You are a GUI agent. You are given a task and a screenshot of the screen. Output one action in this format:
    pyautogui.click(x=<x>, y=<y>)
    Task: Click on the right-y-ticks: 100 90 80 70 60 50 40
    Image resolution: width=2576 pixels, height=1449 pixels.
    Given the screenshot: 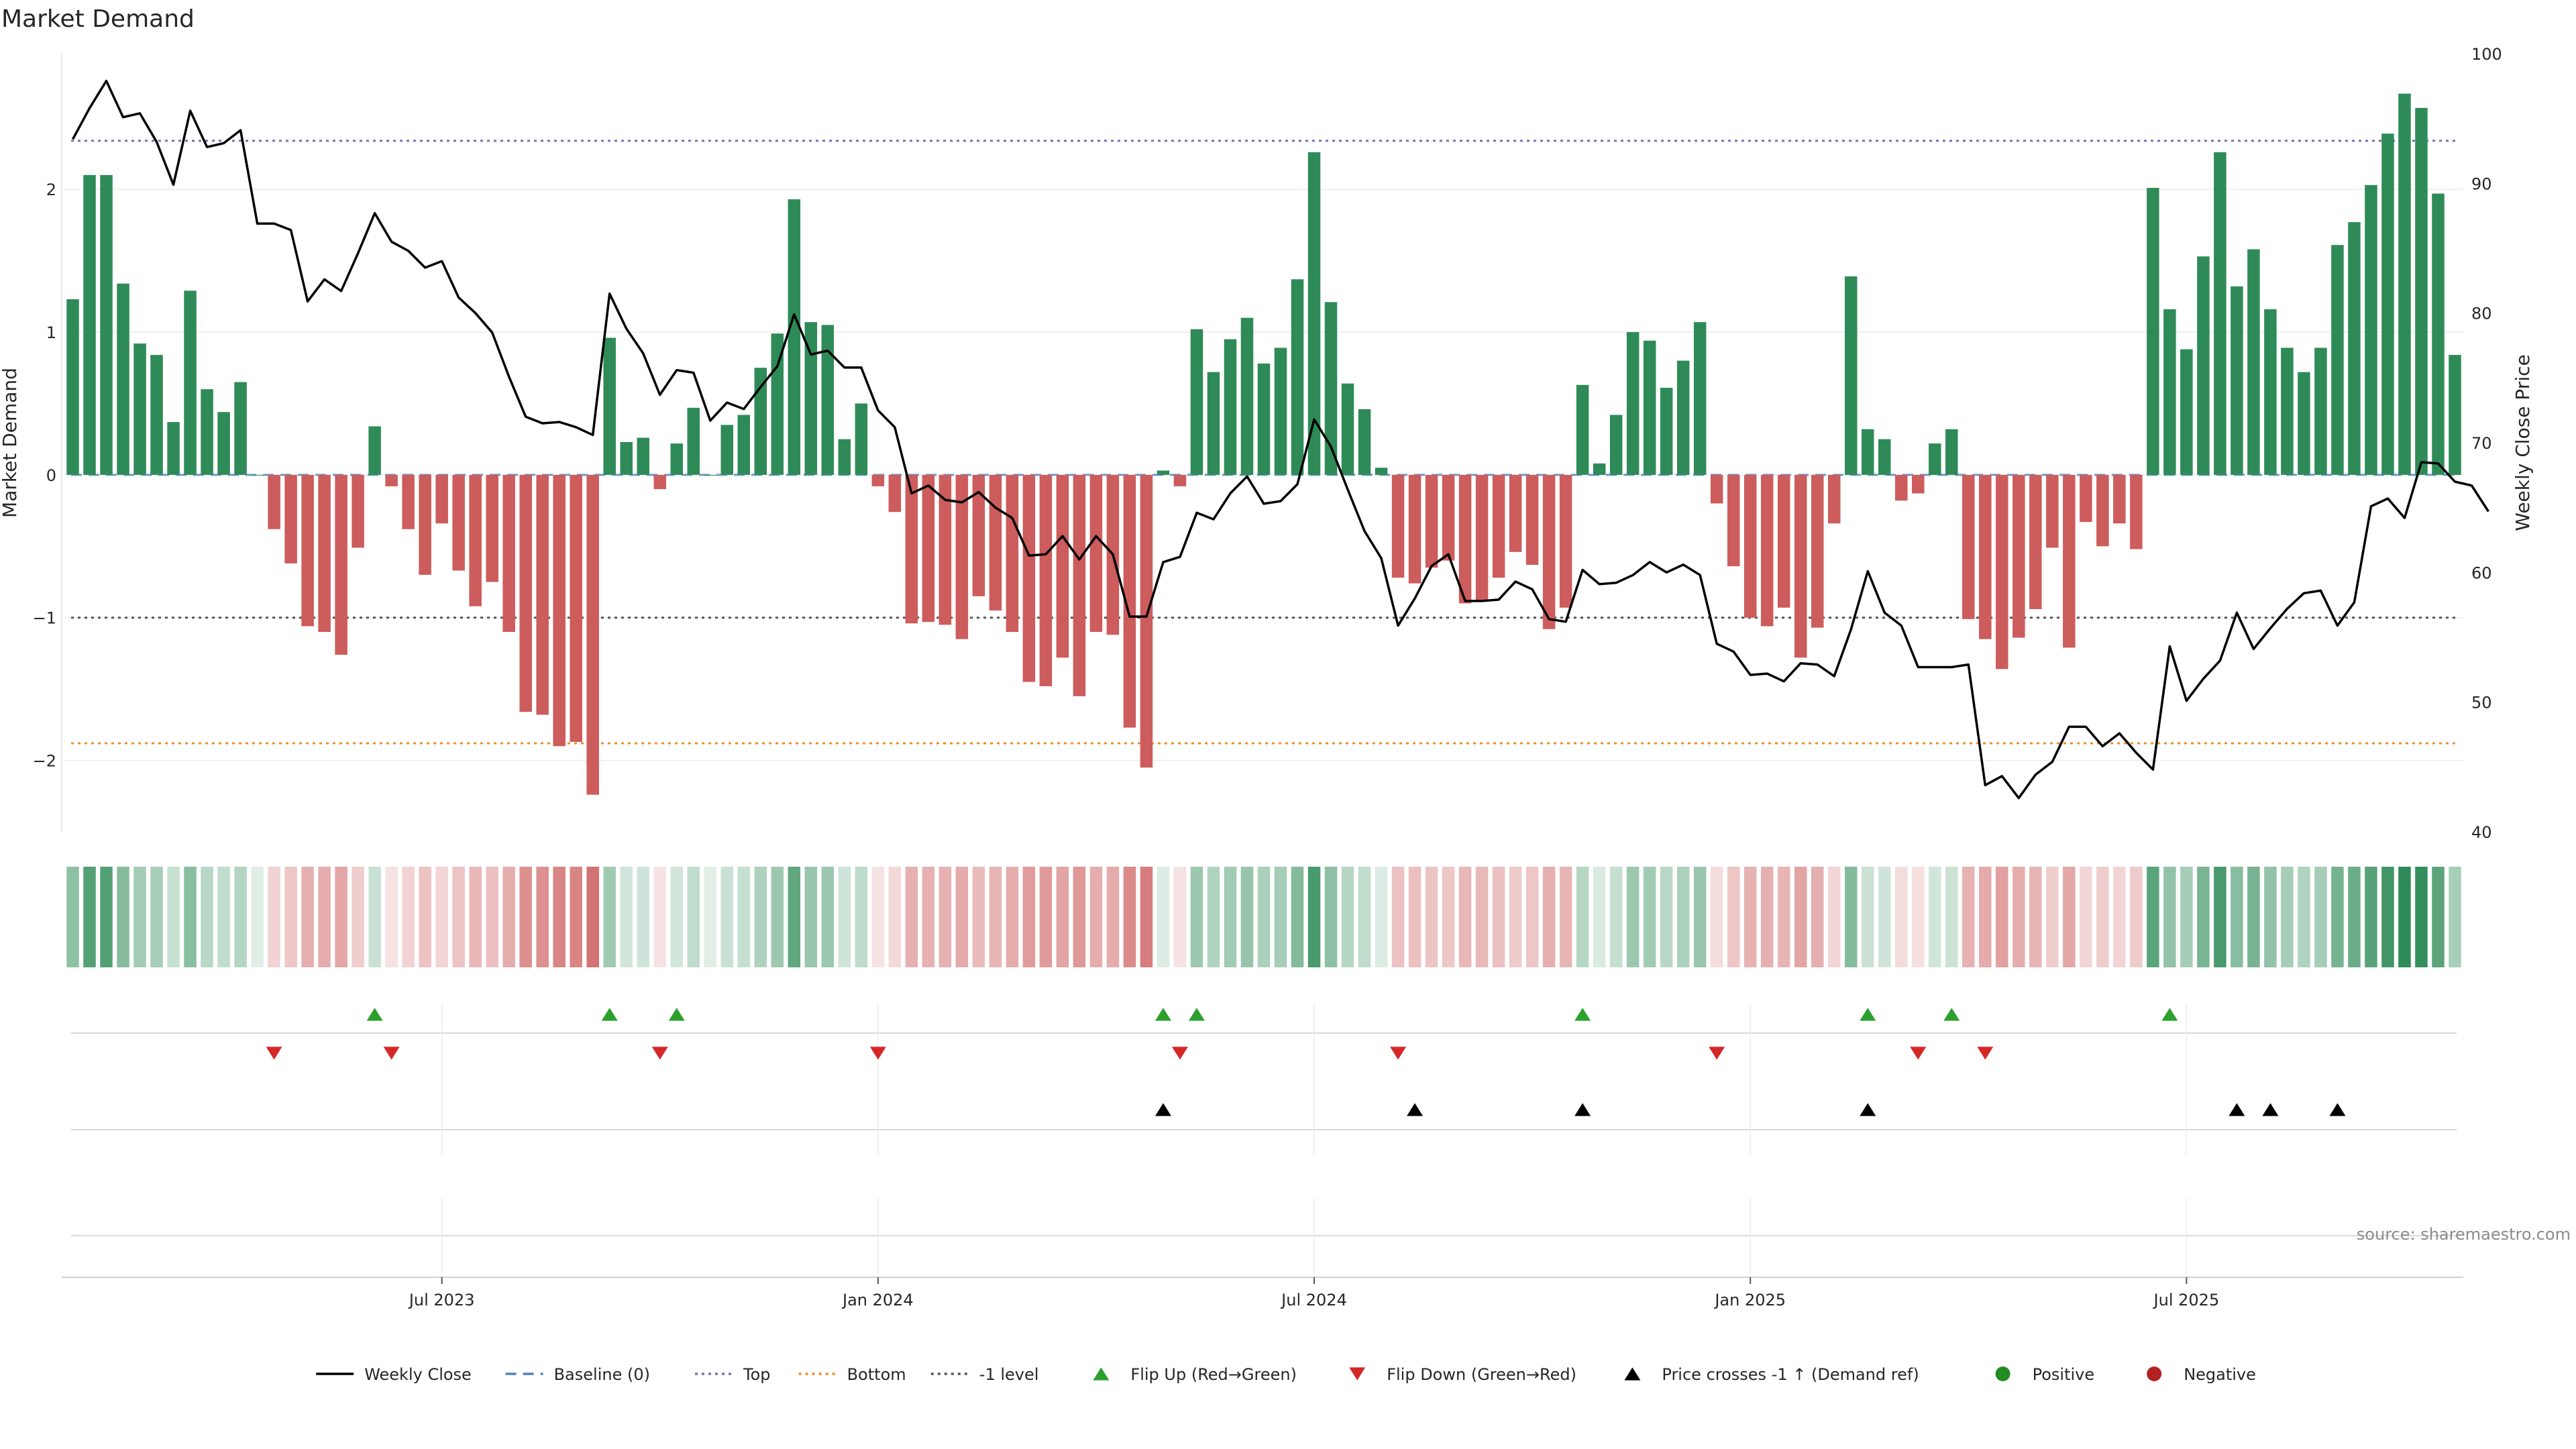 What is the action you would take?
    pyautogui.click(x=2486, y=443)
    